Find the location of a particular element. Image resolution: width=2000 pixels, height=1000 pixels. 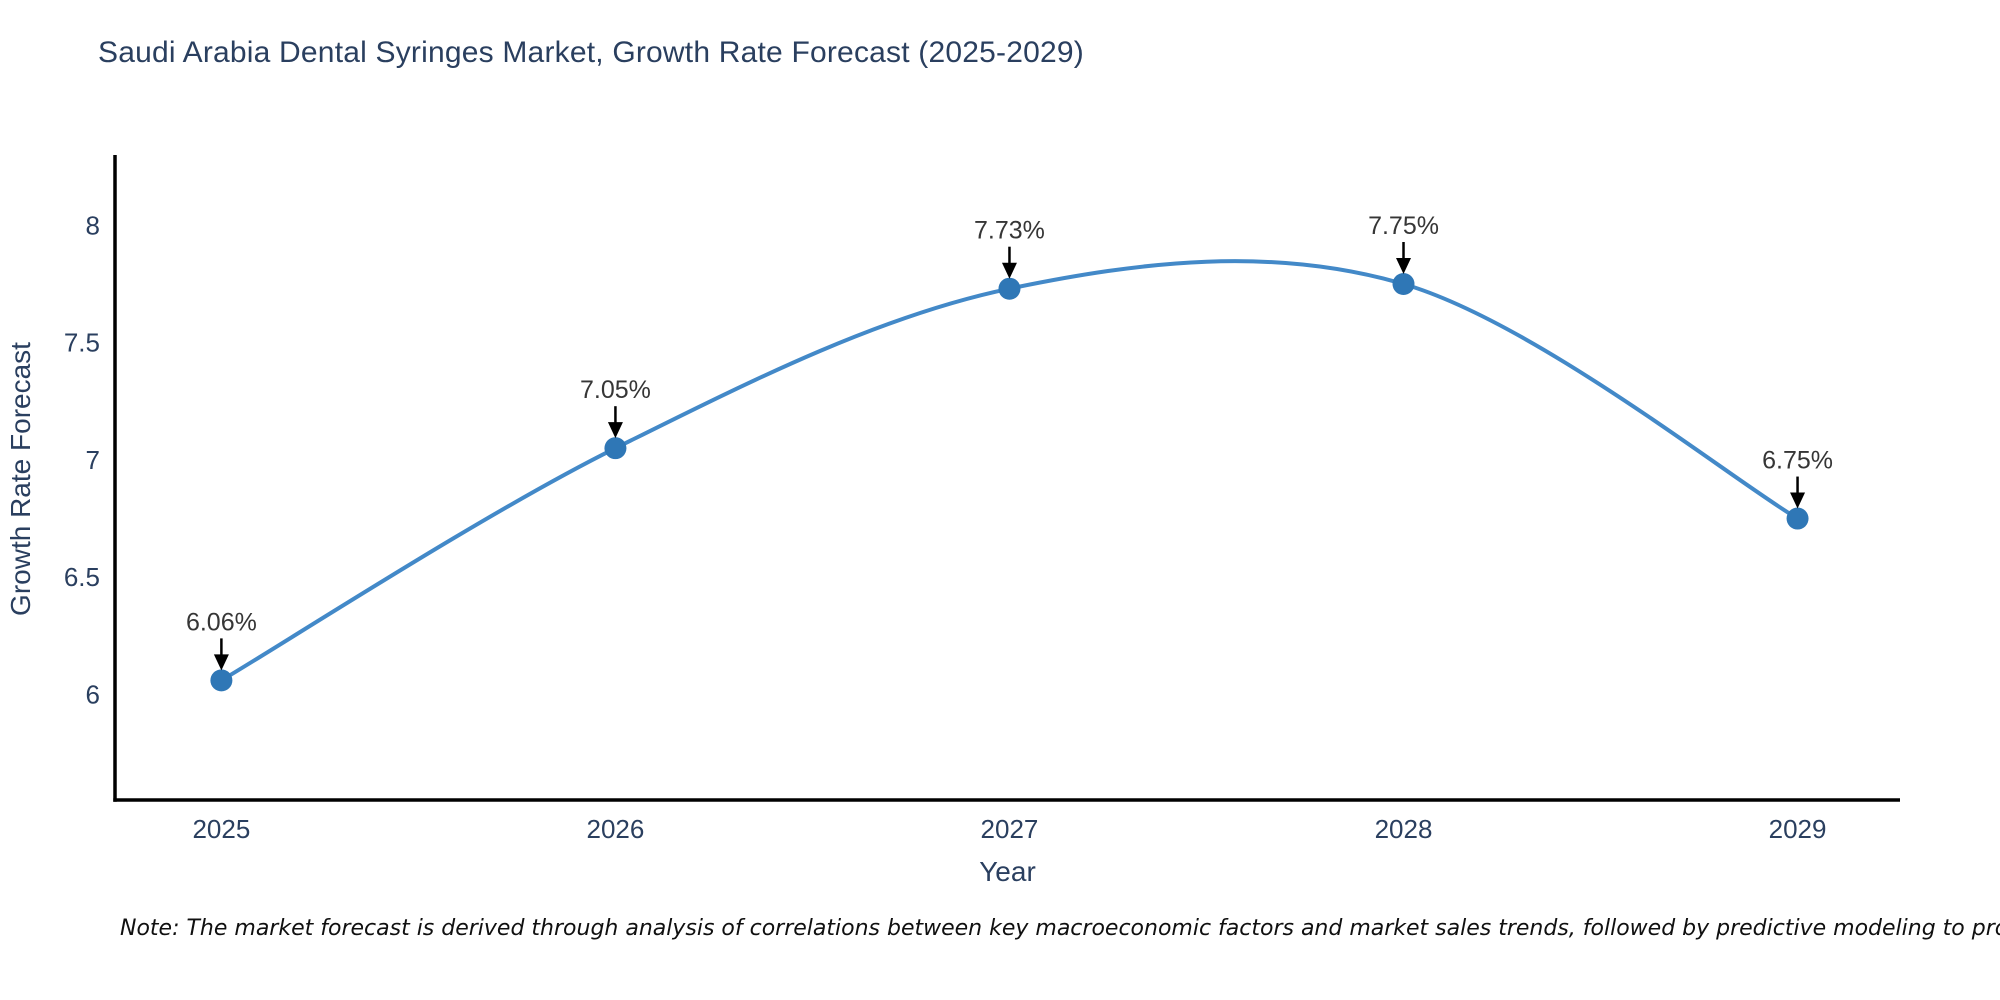

y-tick-label: 7.5 is located at coordinates (82, 343).